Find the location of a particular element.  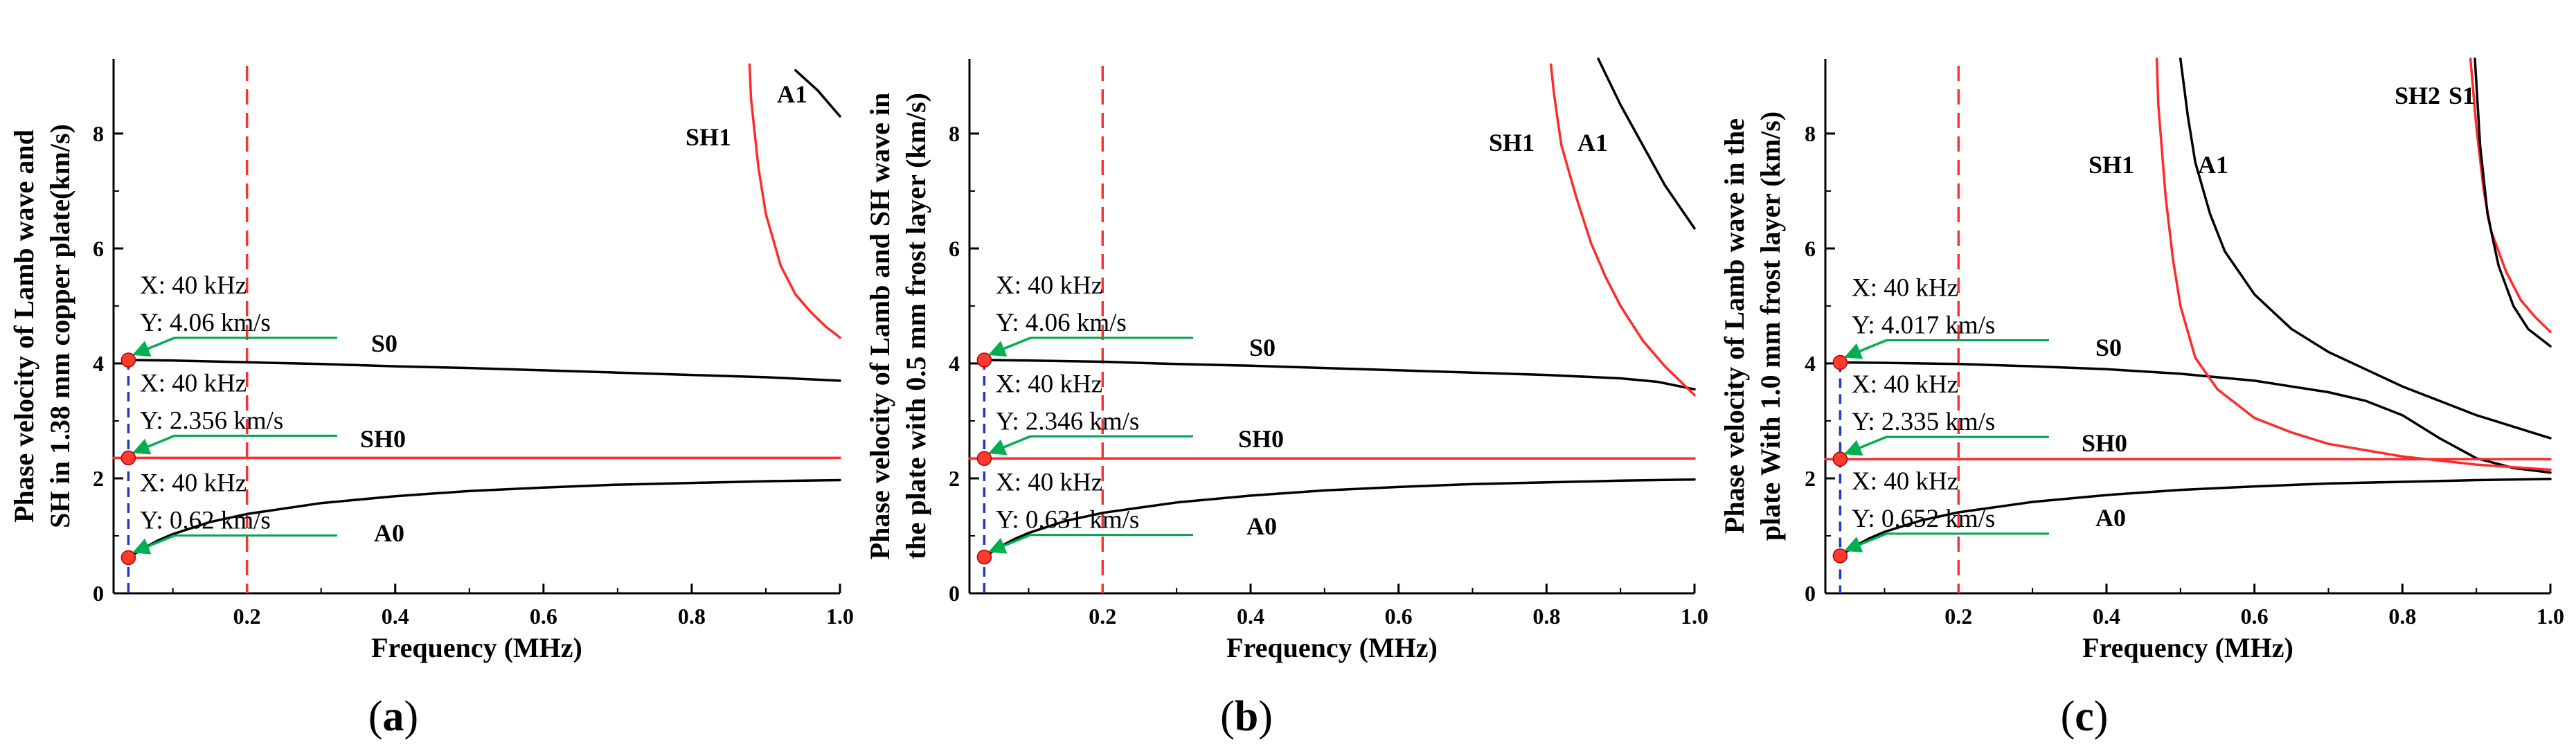

panel-label-c: (c) is located at coordinates (2085, 716).